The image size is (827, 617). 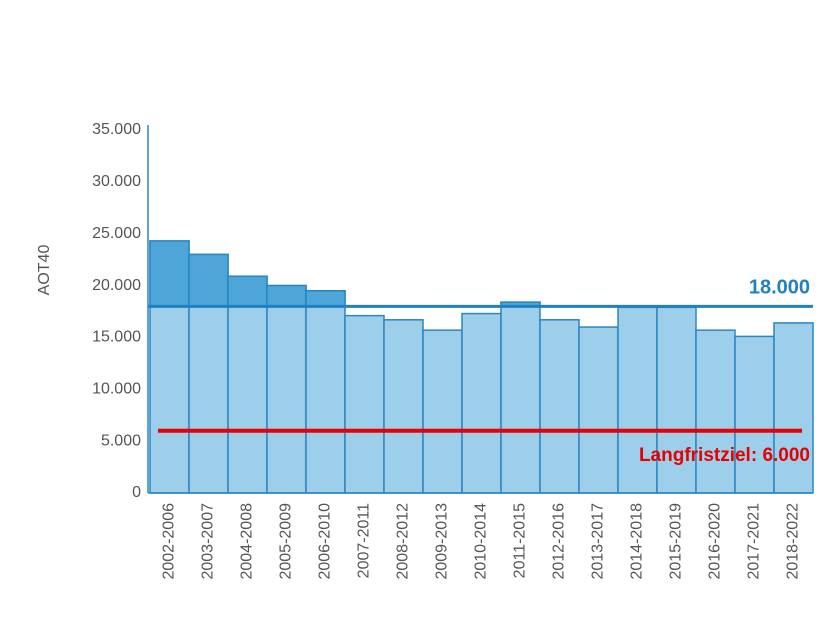 I want to click on y-tick-label: 10.000, so click(x=116, y=389).